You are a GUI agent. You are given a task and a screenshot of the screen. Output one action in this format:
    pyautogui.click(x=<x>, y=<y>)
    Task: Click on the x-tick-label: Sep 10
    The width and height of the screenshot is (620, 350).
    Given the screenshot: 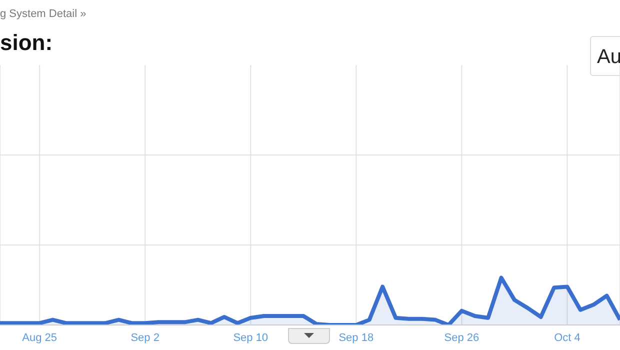 What is the action you would take?
    pyautogui.click(x=250, y=338)
    